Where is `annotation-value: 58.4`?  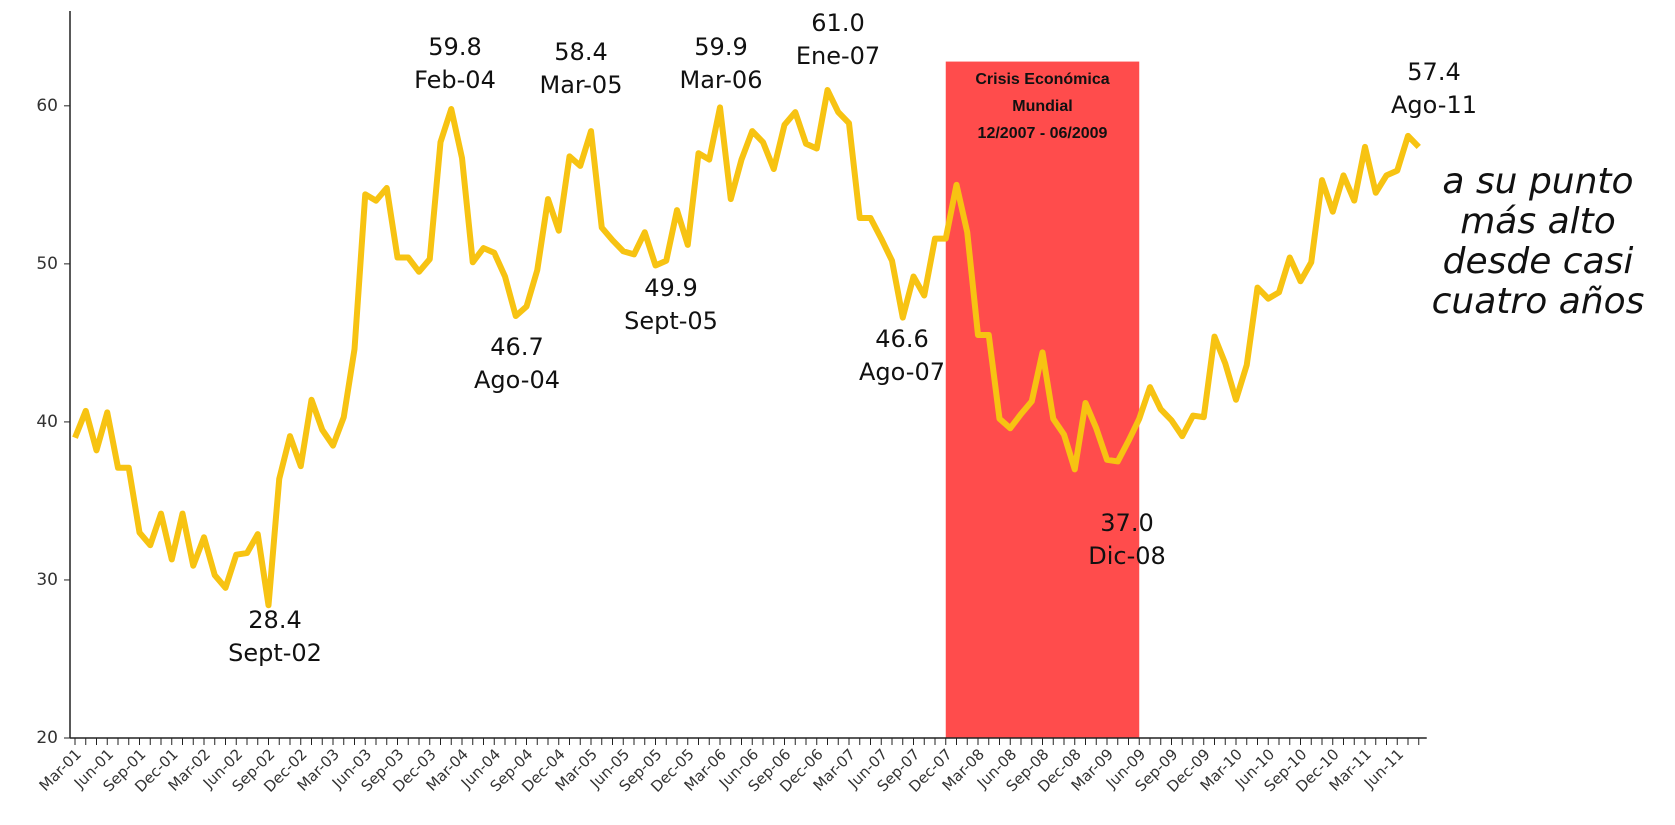
annotation-value: 58.4 is located at coordinates (580, 52).